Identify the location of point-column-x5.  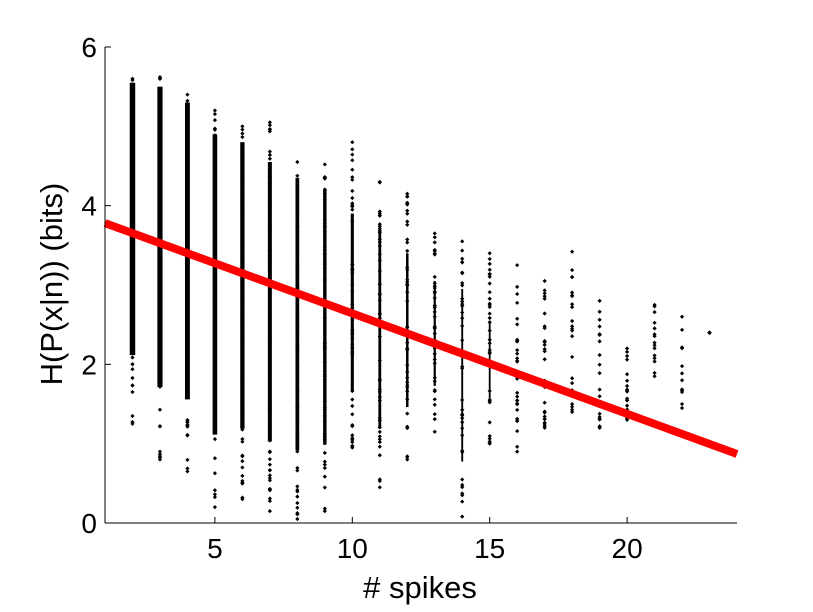
(215, 309).